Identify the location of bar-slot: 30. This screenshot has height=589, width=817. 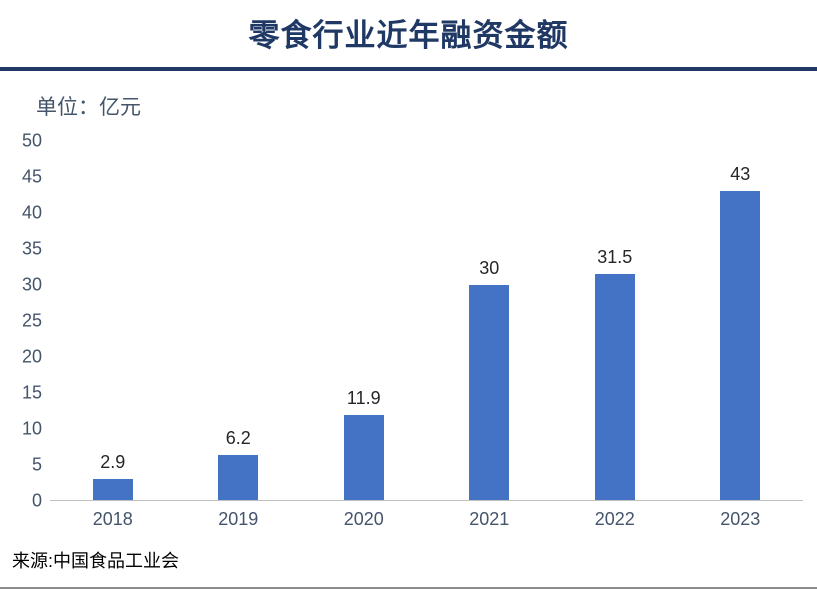
(490, 320).